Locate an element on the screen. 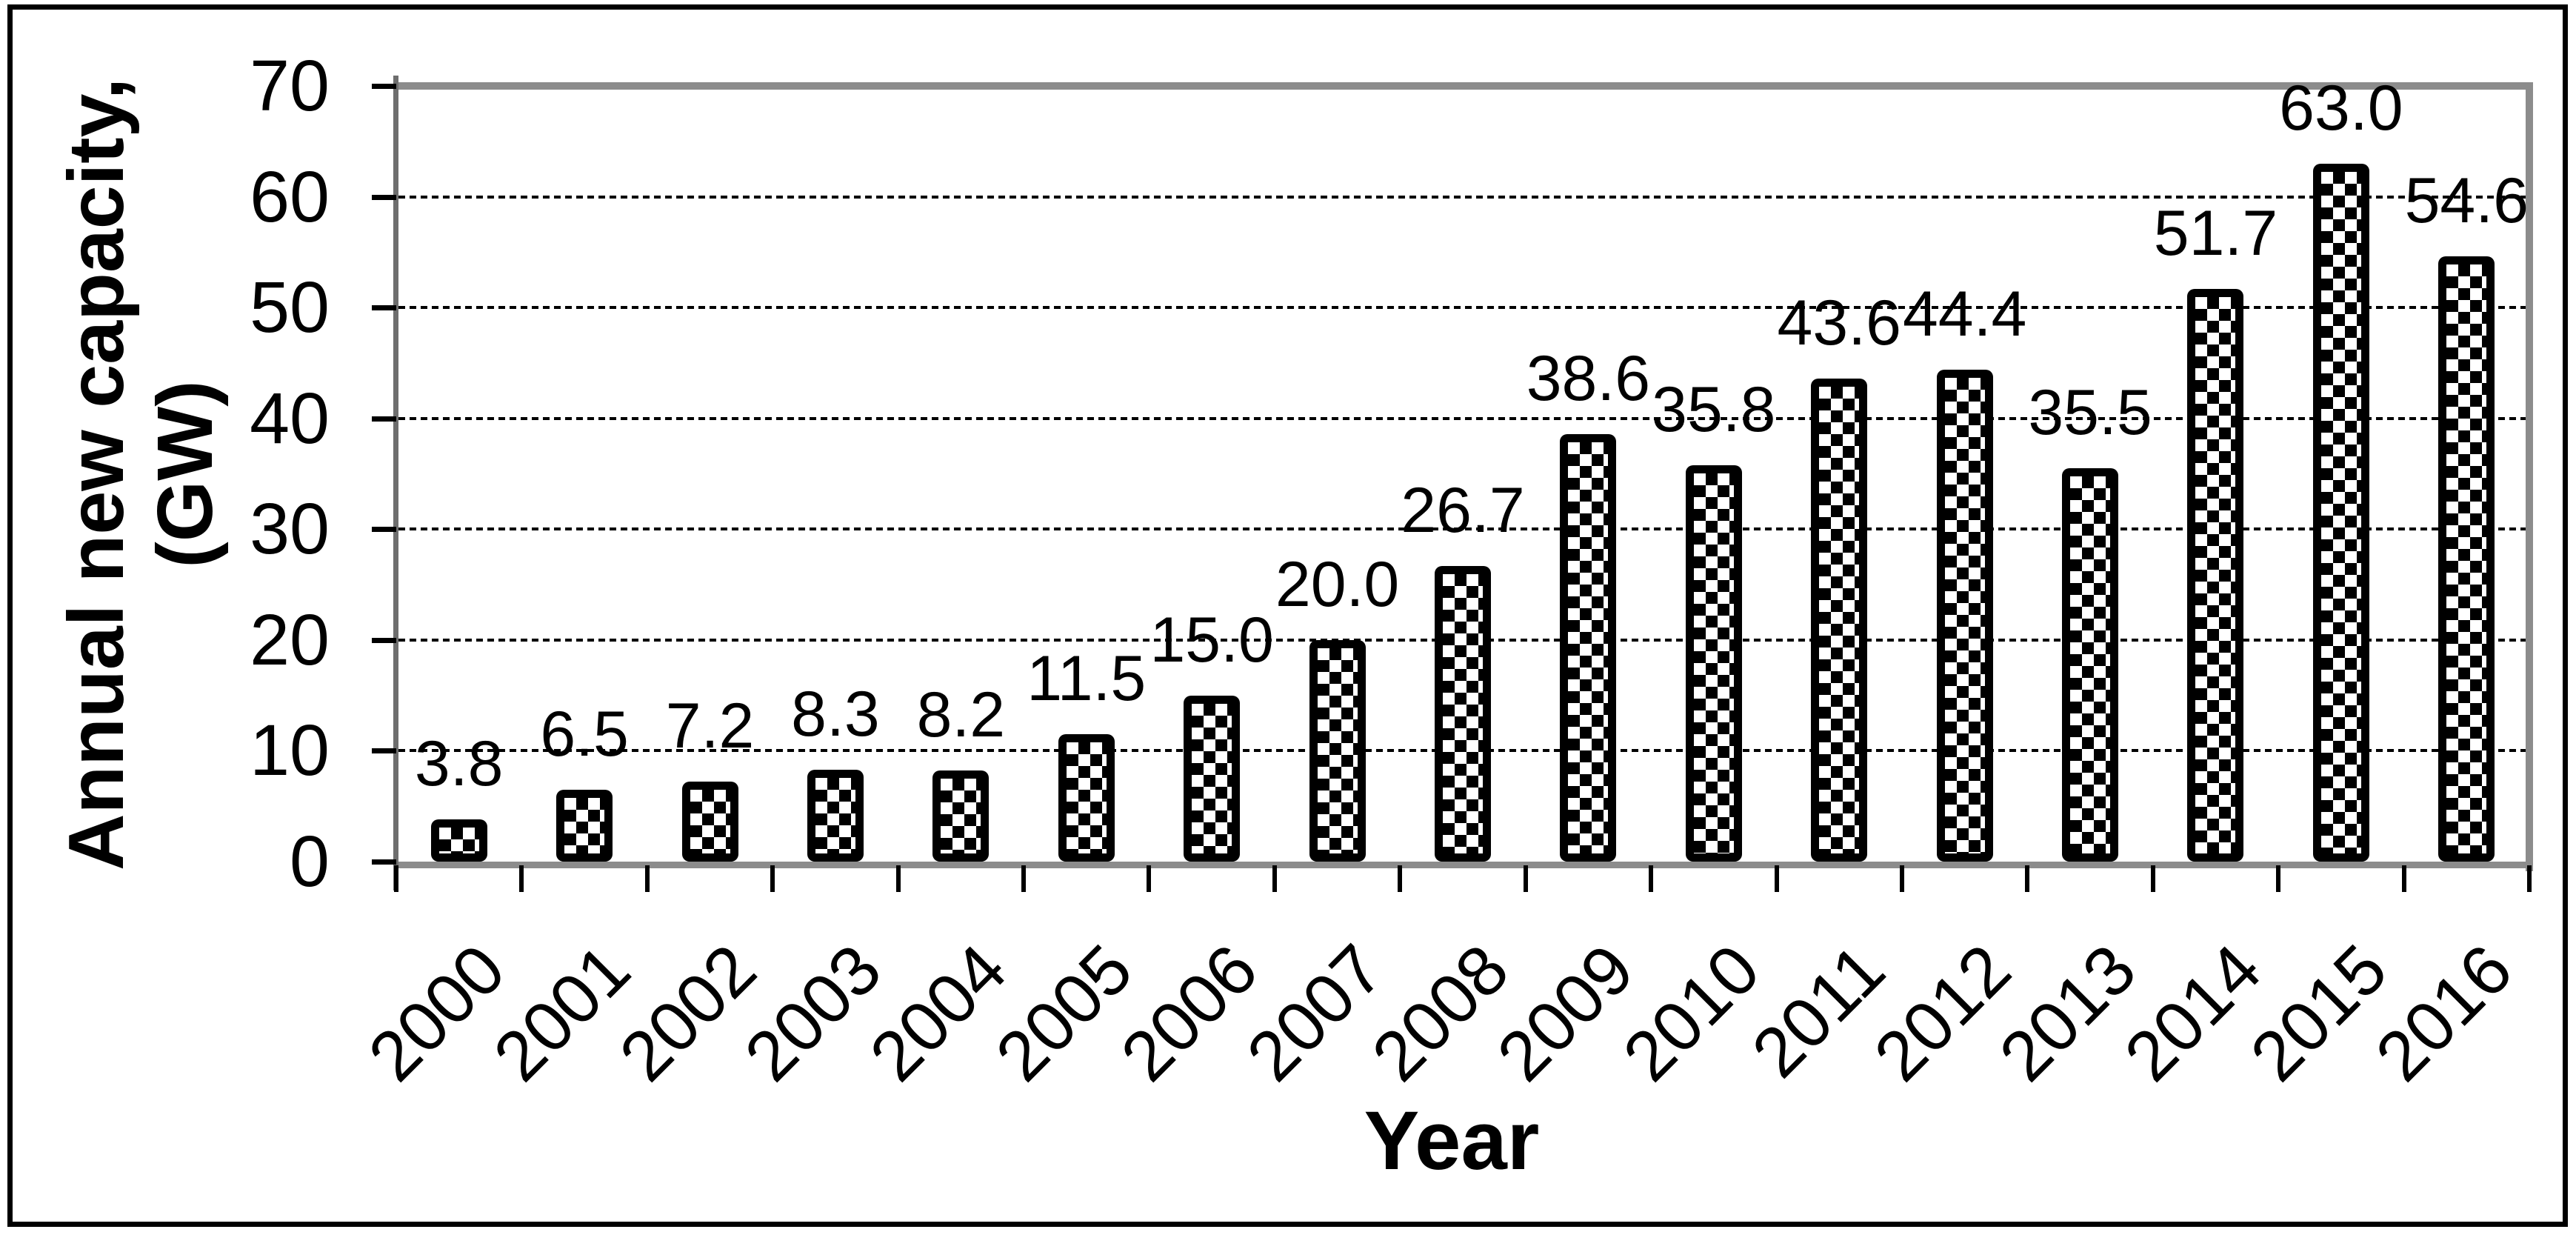 The height and width of the screenshot is (1235, 2576). y-tick-label-10: 10 is located at coordinates (290, 750).